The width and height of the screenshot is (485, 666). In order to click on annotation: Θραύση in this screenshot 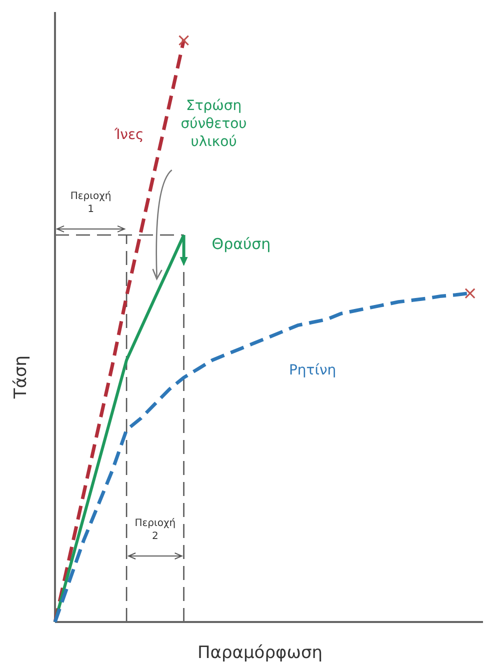, I will do `click(241, 243)`.